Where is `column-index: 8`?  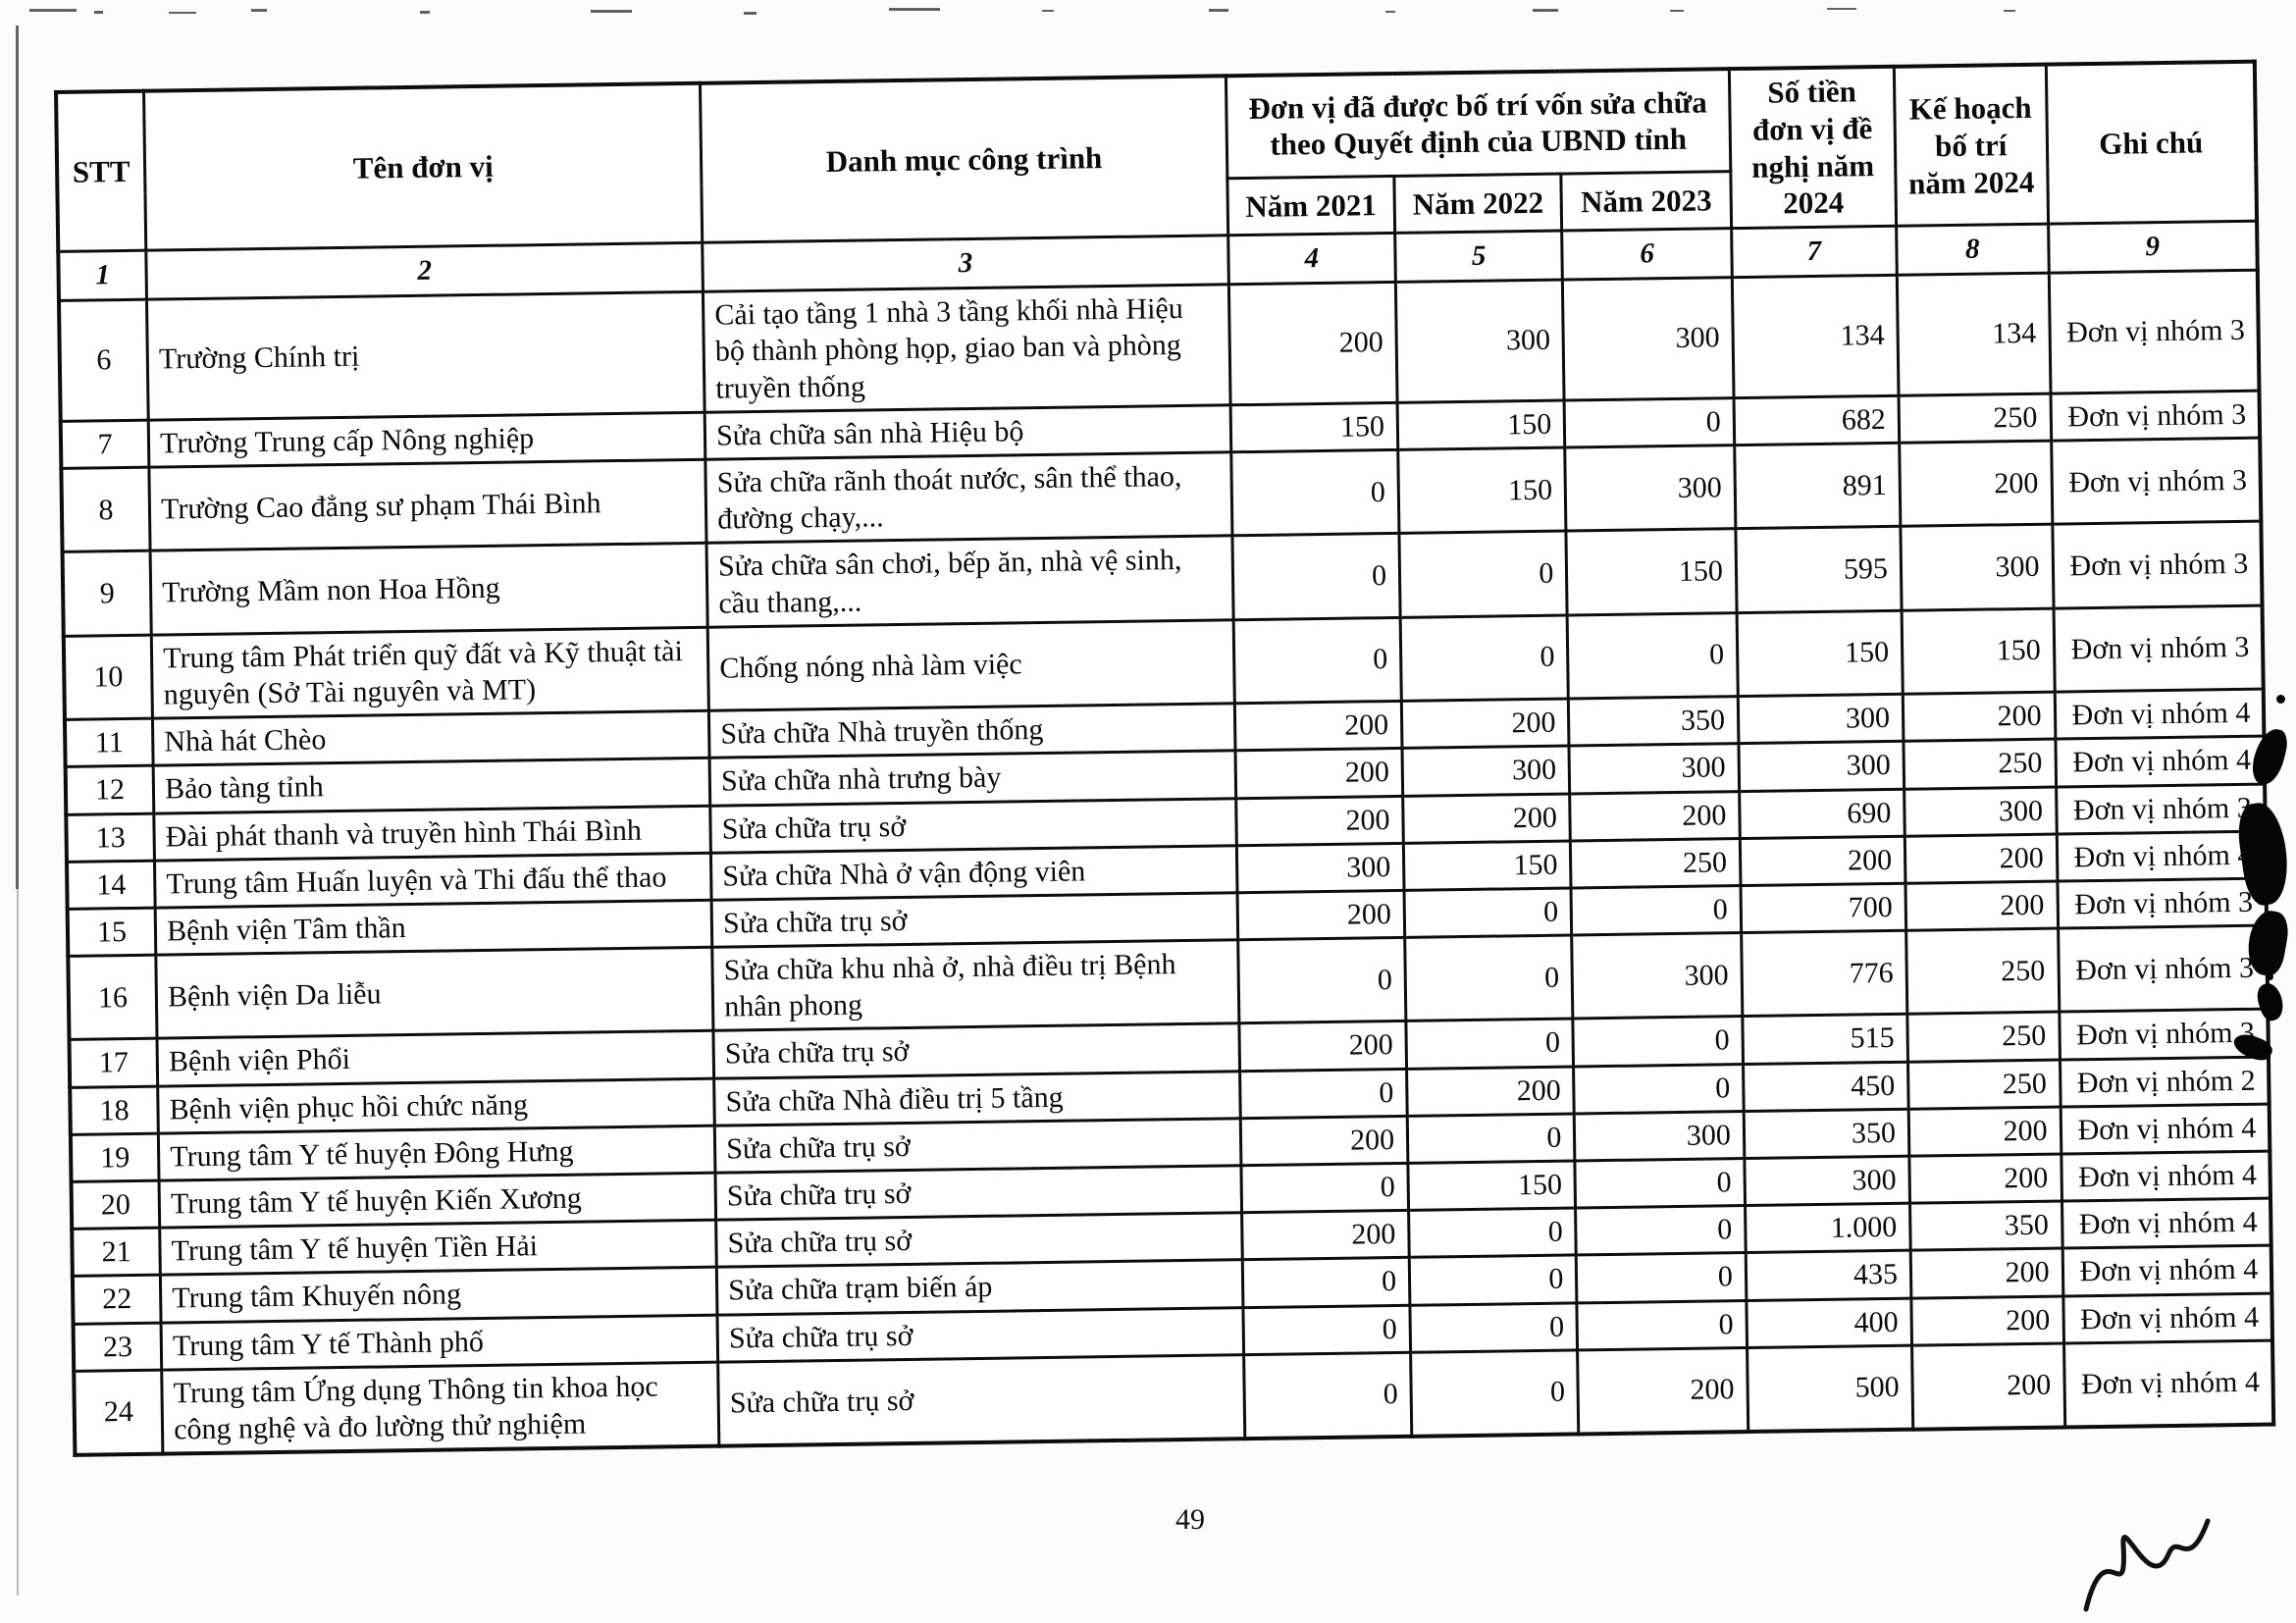 column-index: 8 is located at coordinates (1972, 250).